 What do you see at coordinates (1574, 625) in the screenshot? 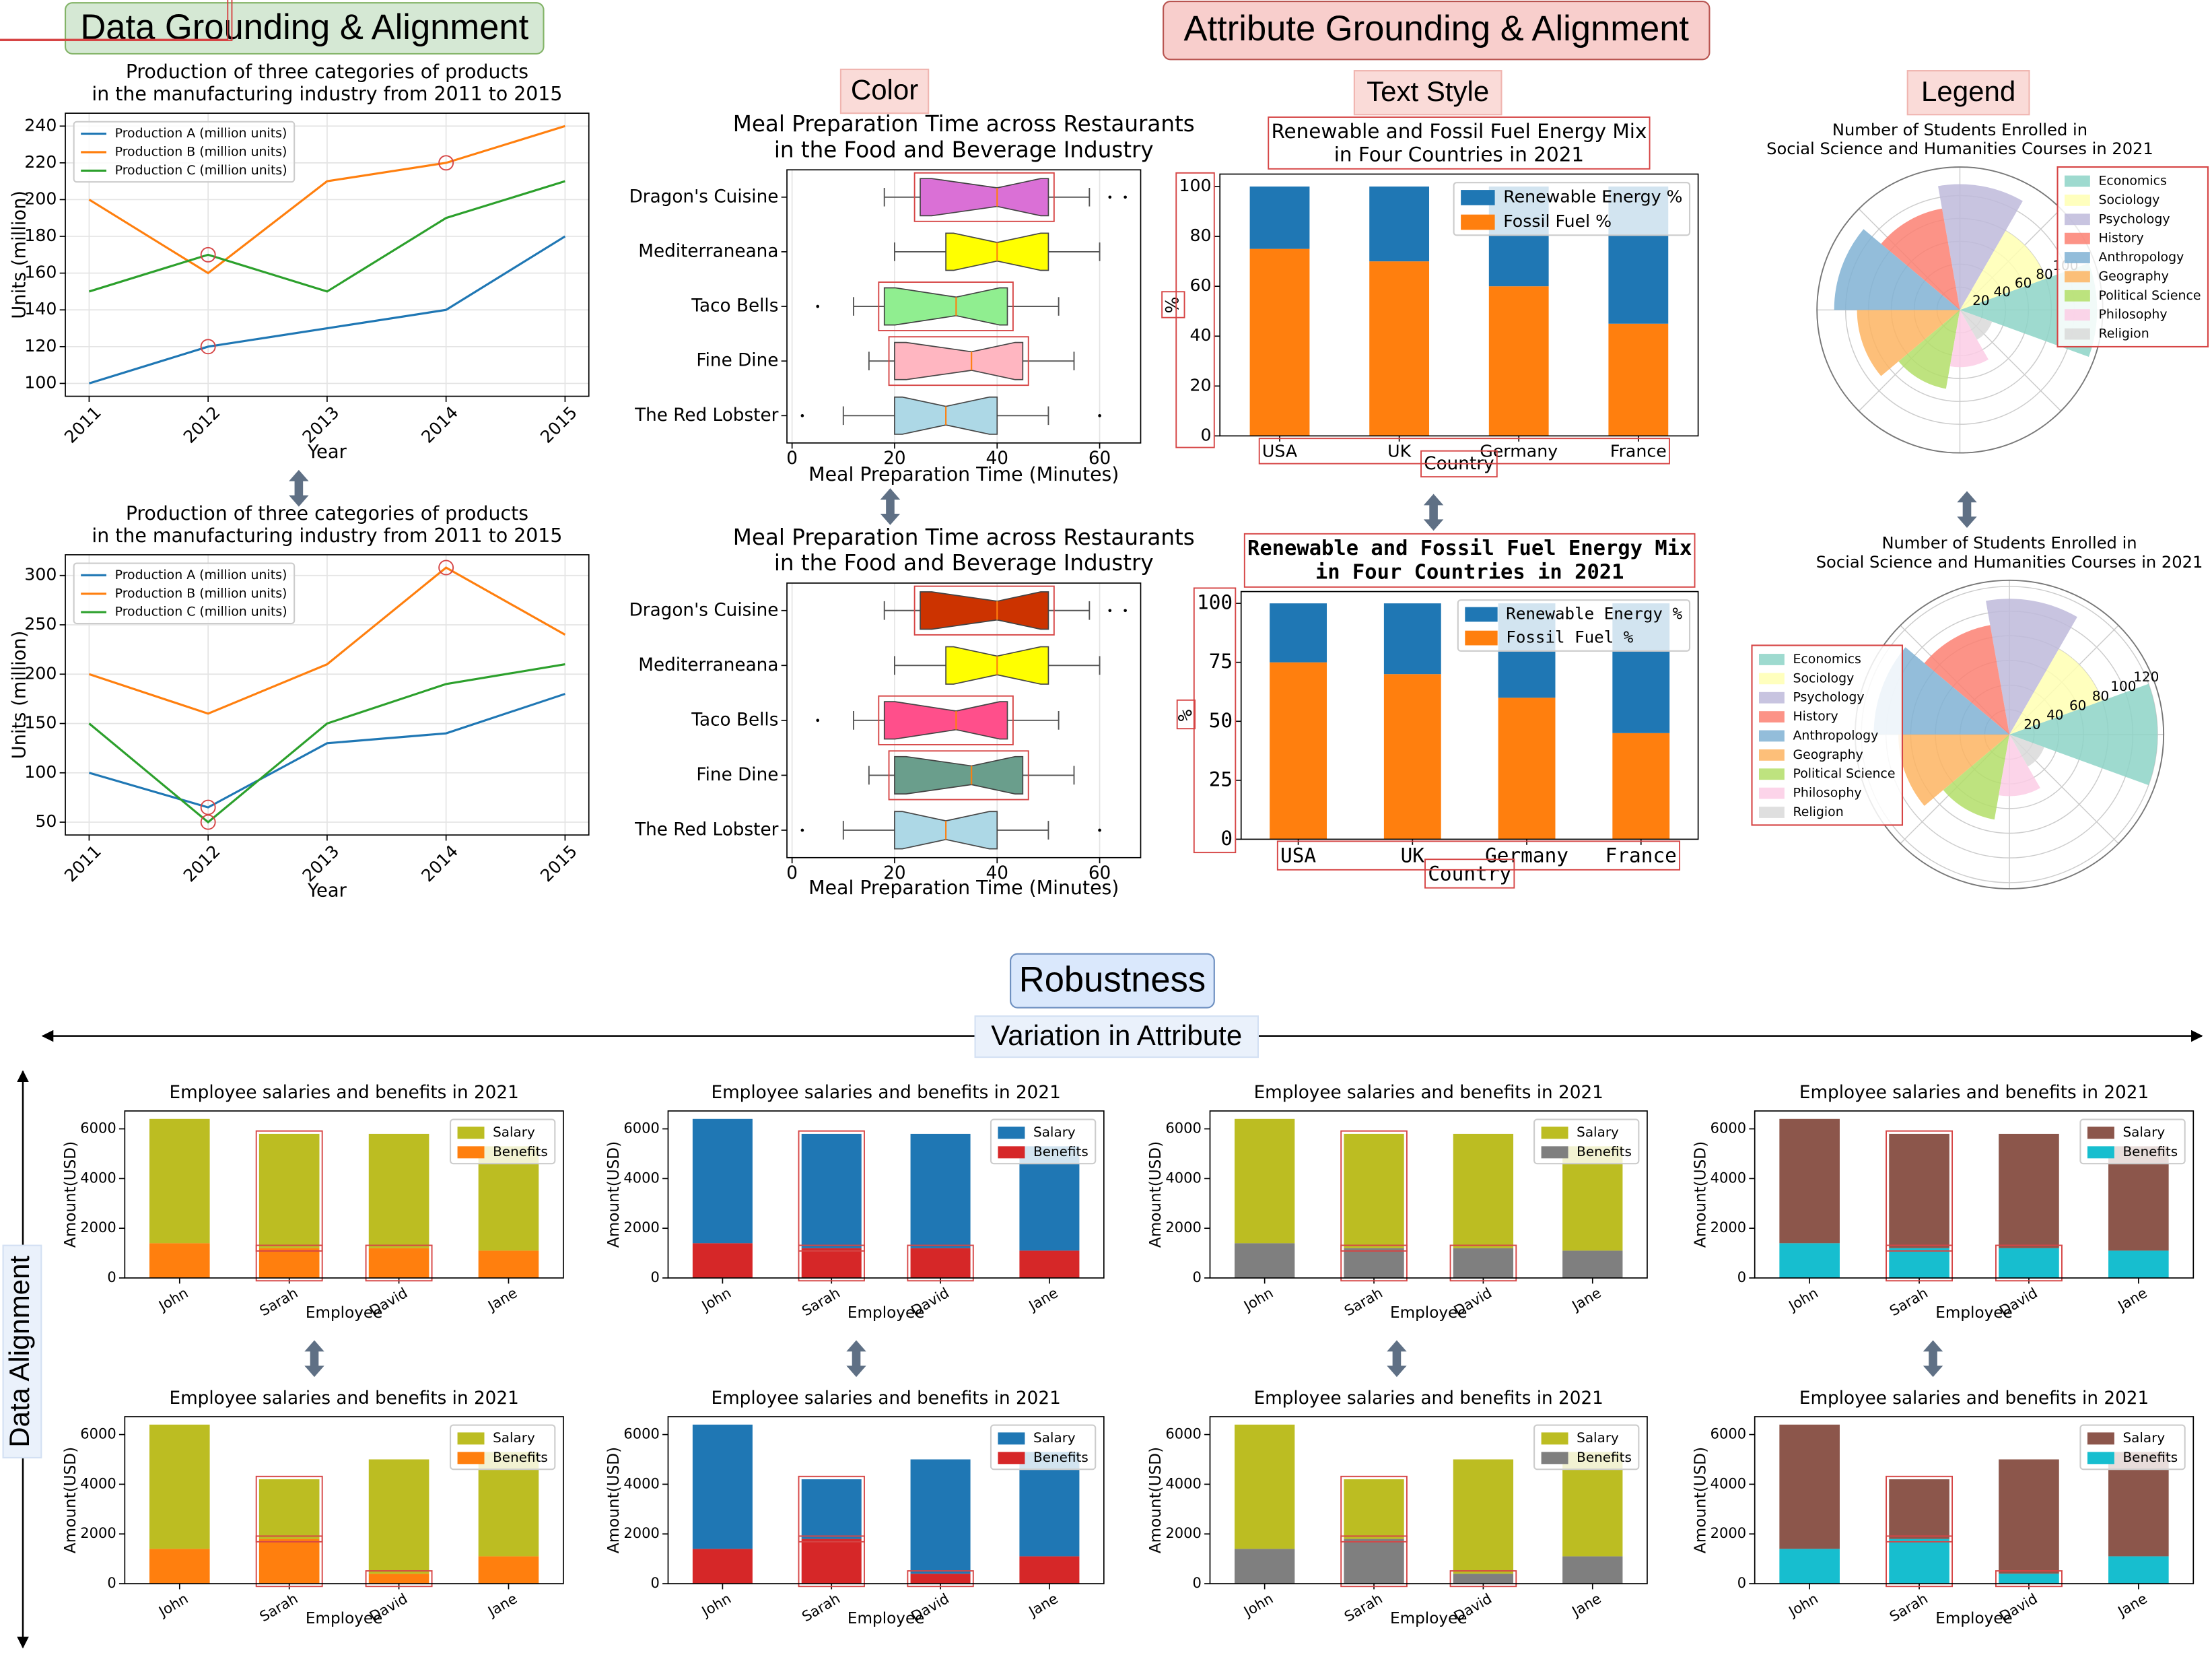
I see `legend: Renewable Energy % Fossil Fuel %` at bounding box center [1574, 625].